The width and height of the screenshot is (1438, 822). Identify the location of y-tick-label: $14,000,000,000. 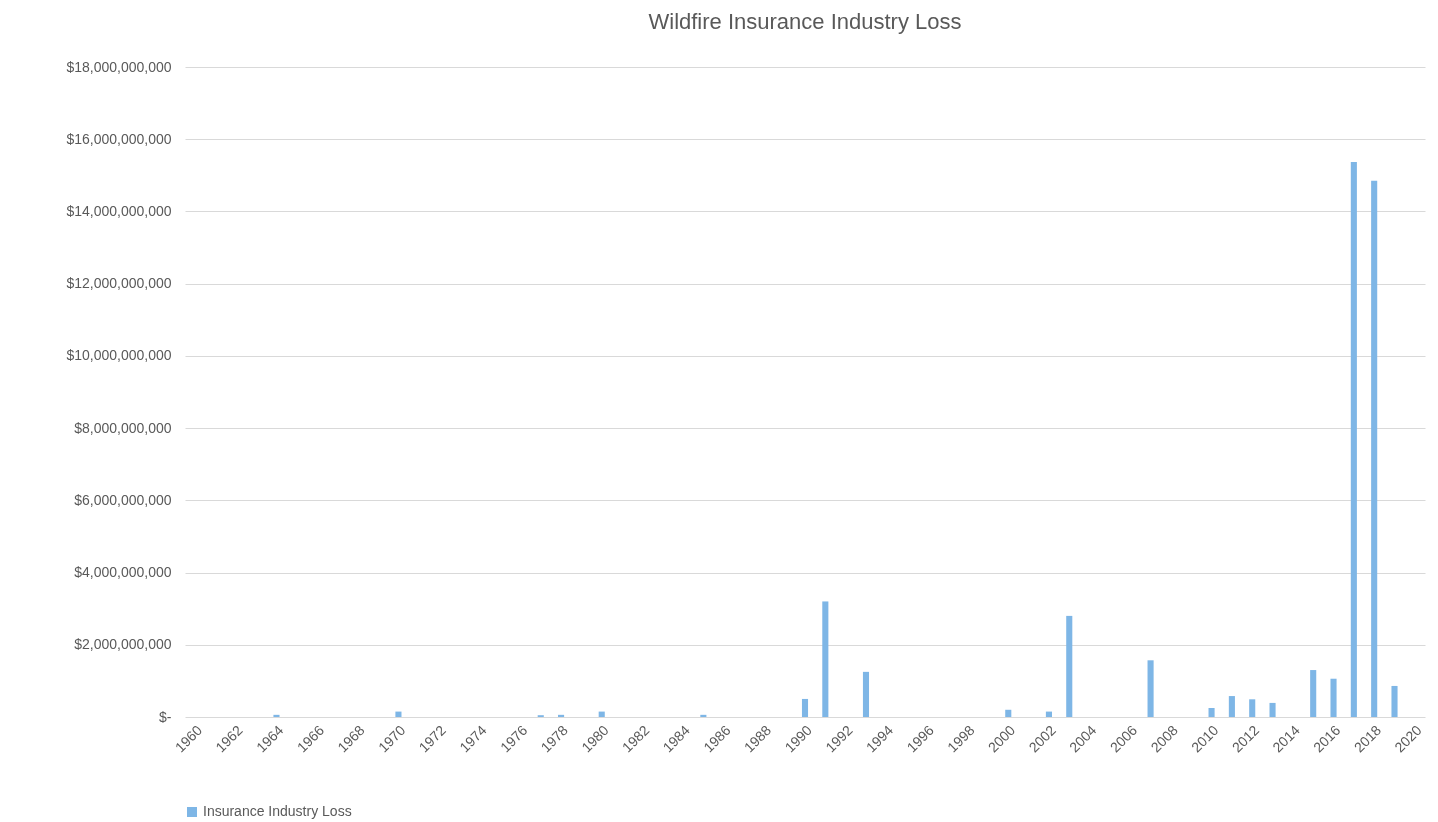
(119, 210).